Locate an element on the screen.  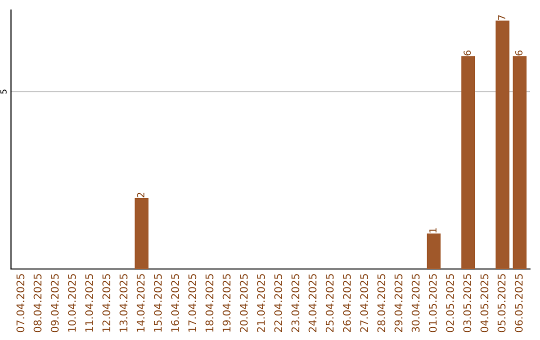
x-tick-label: 12.04.2025 is located at coordinates (106, 303).